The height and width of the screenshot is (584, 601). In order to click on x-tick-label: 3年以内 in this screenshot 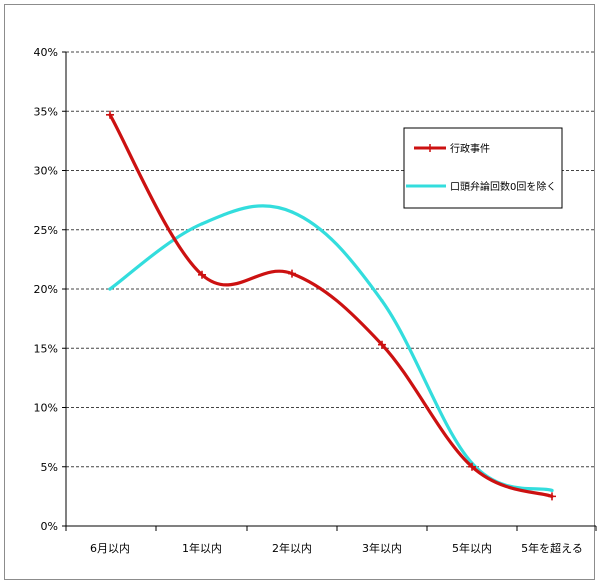, I will do `click(382, 548)`.